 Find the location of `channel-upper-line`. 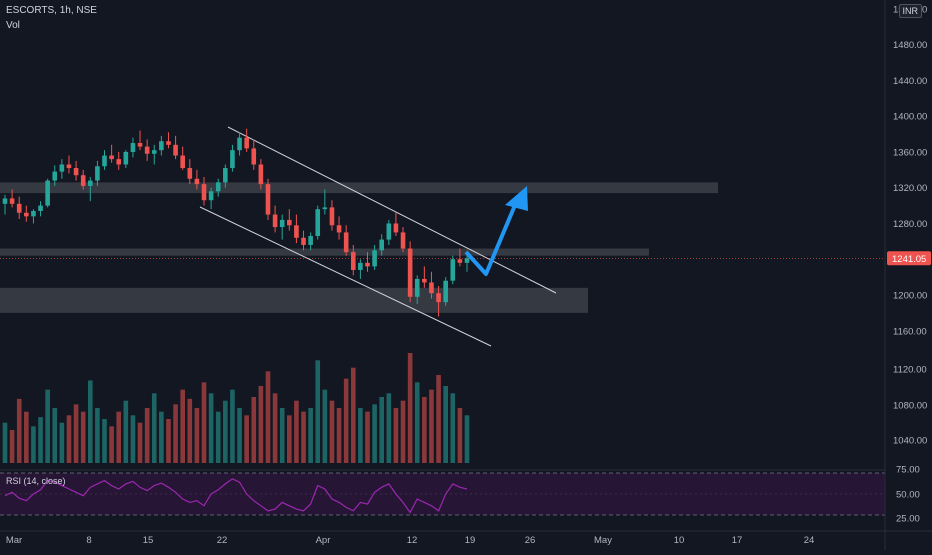

channel-upper-line is located at coordinates (392, 210).